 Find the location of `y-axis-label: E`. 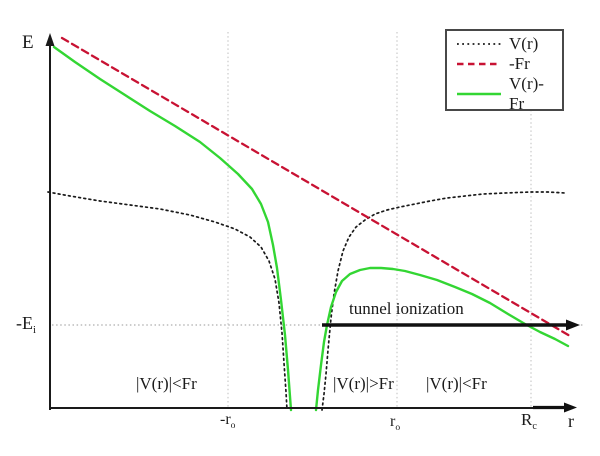

y-axis-label: E is located at coordinates (28, 42).